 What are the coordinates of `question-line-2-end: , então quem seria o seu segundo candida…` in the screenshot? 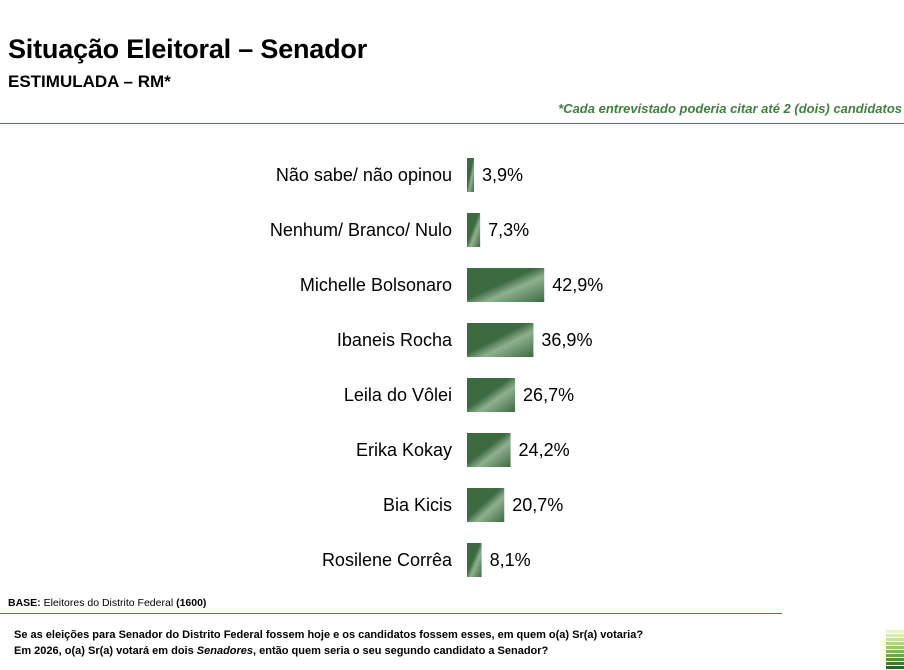 It's located at (401, 651).